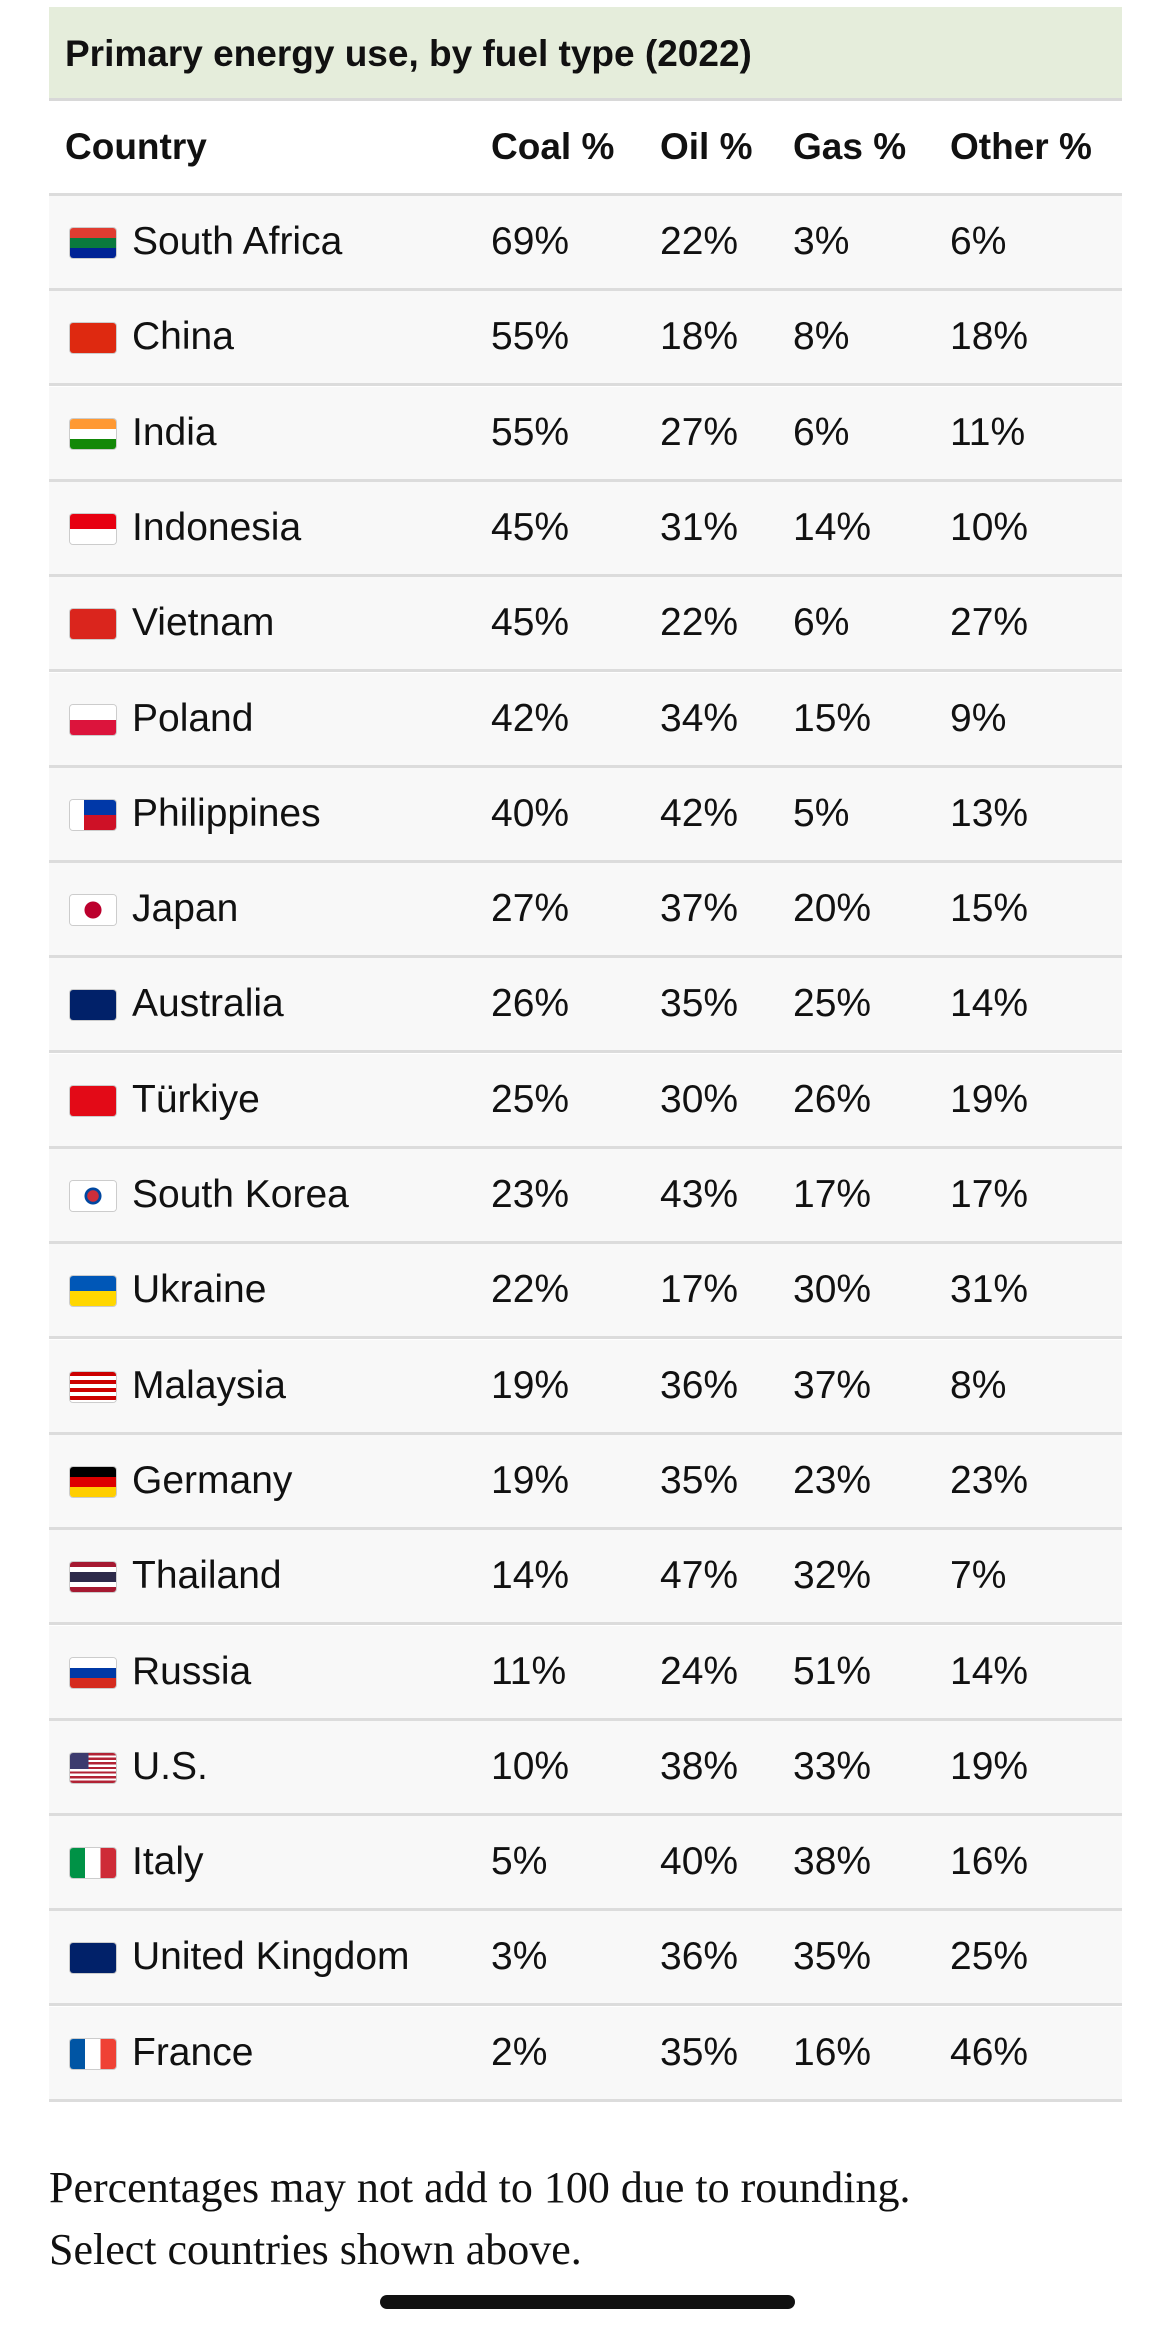  Describe the element at coordinates (226, 813) in the screenshot. I see `country-cell: Philippines` at that location.